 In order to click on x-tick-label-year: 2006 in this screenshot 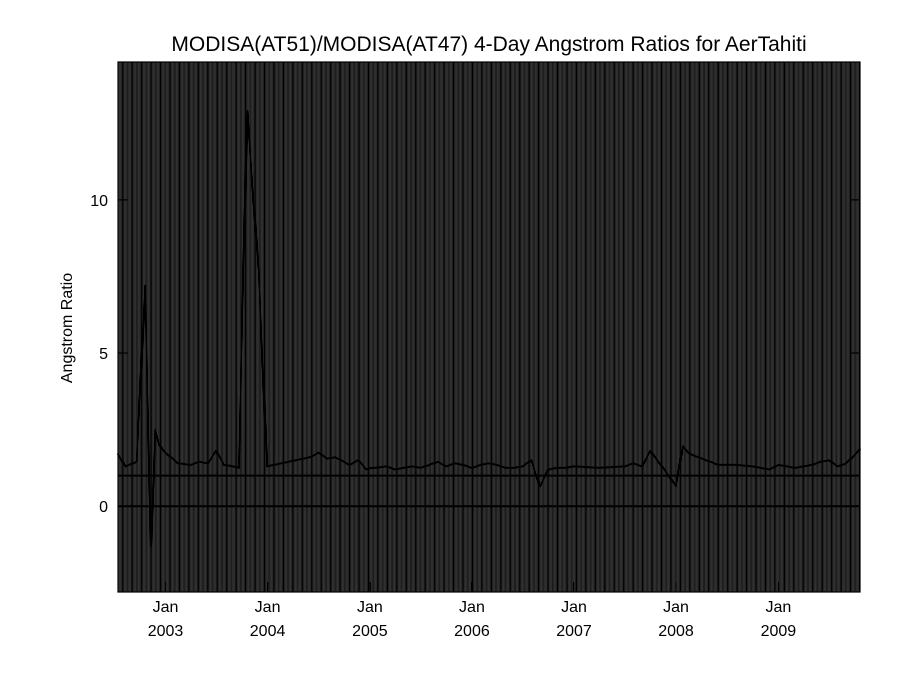, I will do `click(472, 631)`.